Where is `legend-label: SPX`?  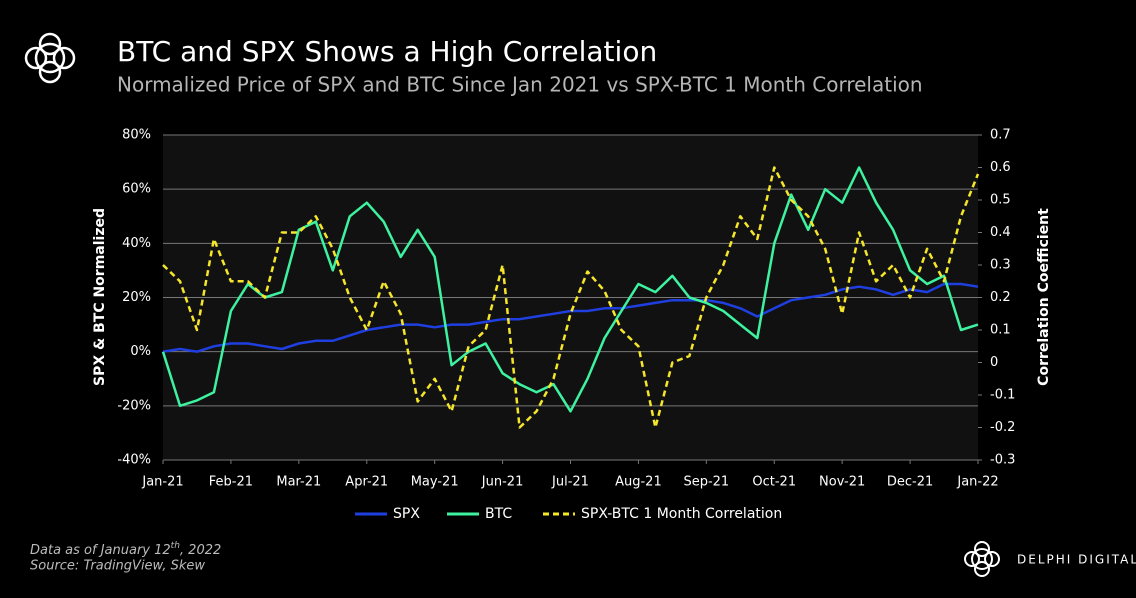 legend-label: SPX is located at coordinates (406, 514).